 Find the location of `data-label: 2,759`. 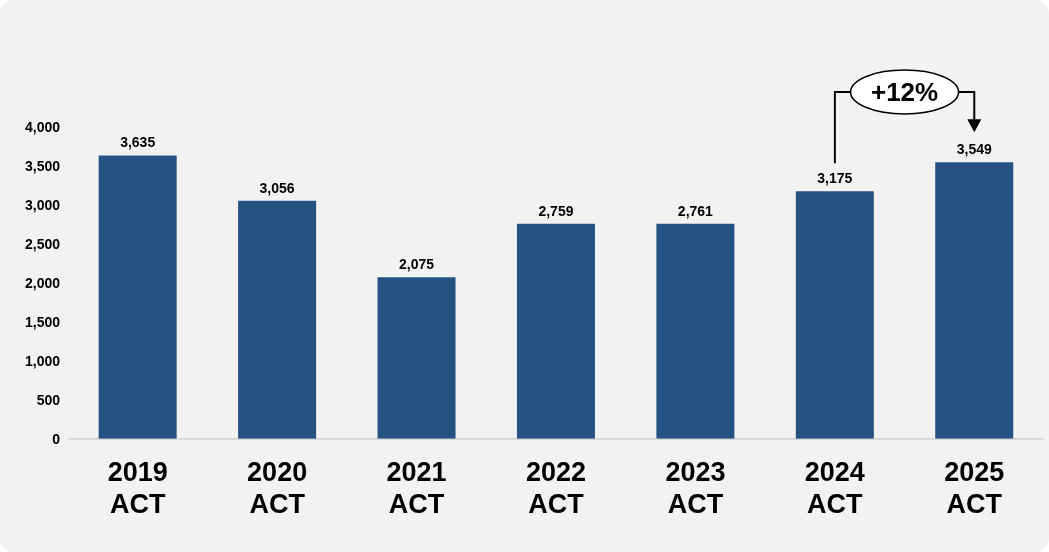

data-label: 2,759 is located at coordinates (556, 210).